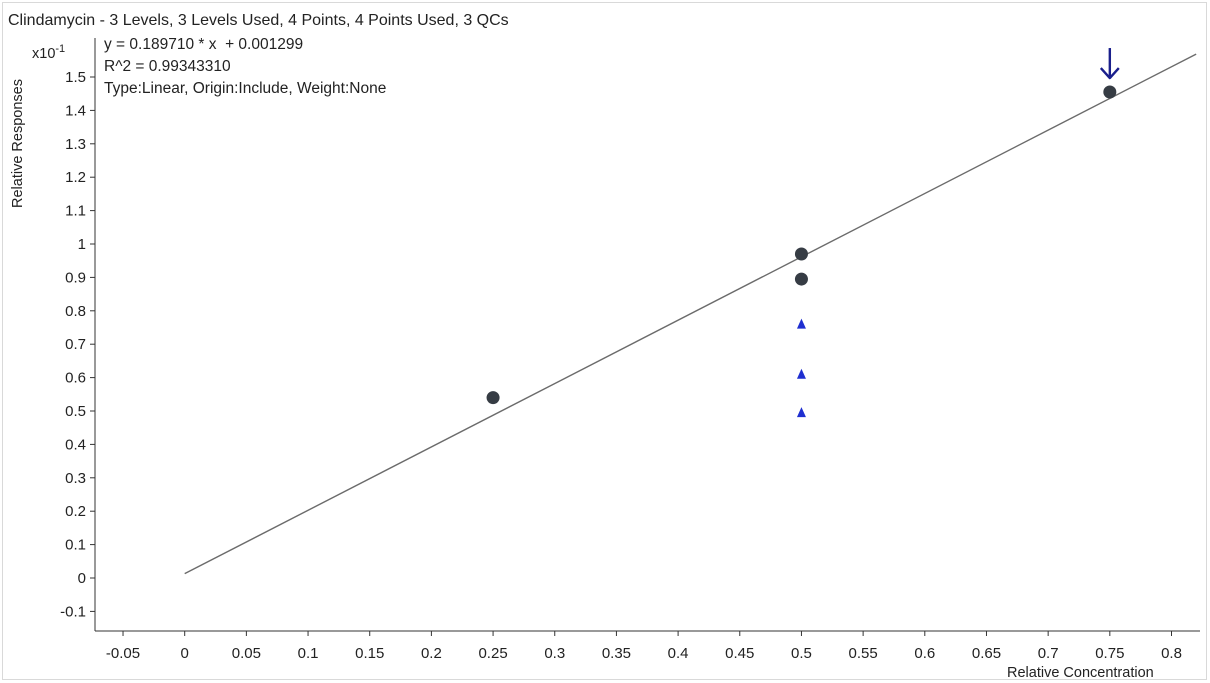 This screenshot has height=683, width=1210. What do you see at coordinates (75, 211) in the screenshot?
I see `y-tick-label: 1.1` at bounding box center [75, 211].